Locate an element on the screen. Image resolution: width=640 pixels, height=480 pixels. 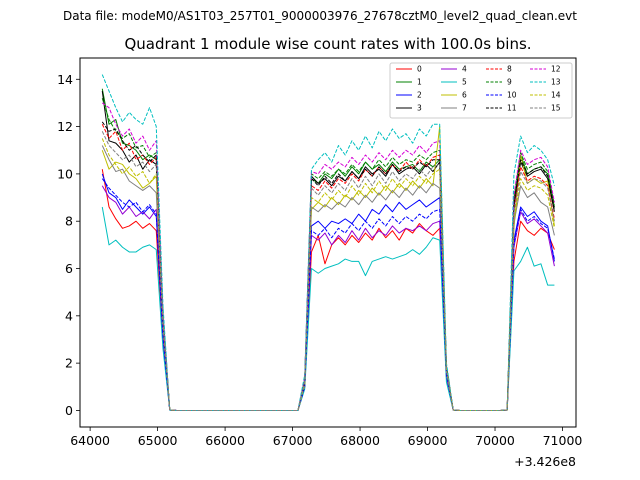
y-tick-label: 6 is located at coordinates (69, 268).